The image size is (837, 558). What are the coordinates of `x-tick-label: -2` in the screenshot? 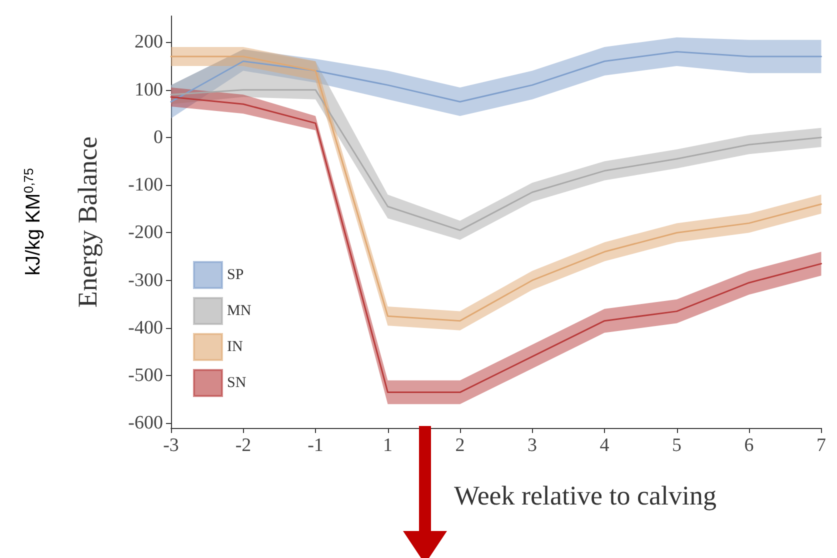 It's located at (243, 445).